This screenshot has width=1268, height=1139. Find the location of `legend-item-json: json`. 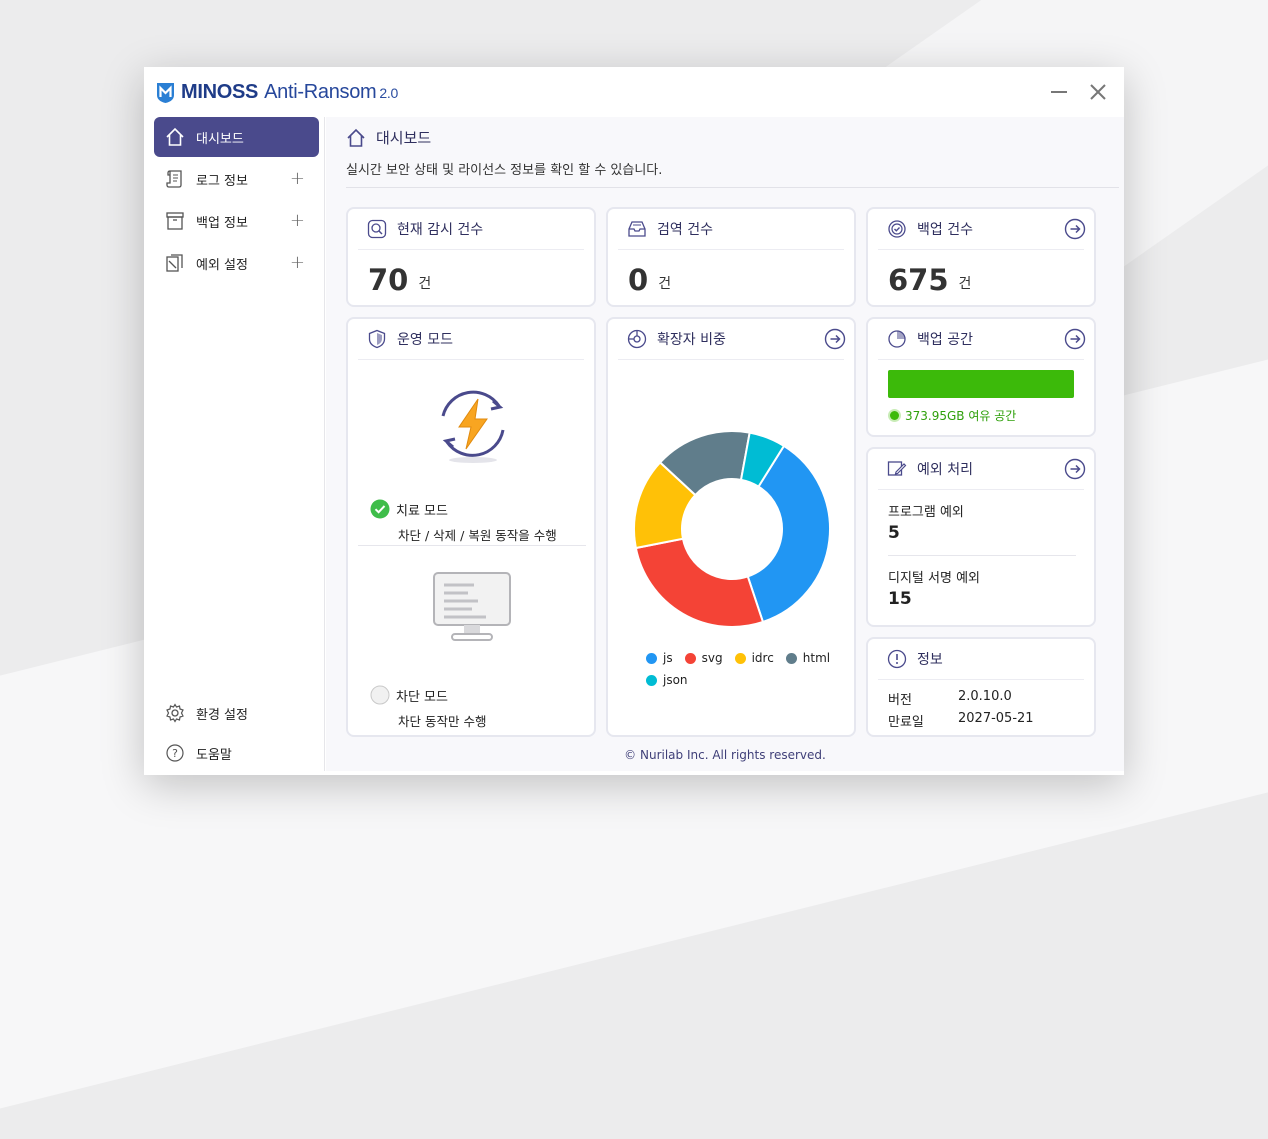

legend-item-json: json is located at coordinates (667, 680).